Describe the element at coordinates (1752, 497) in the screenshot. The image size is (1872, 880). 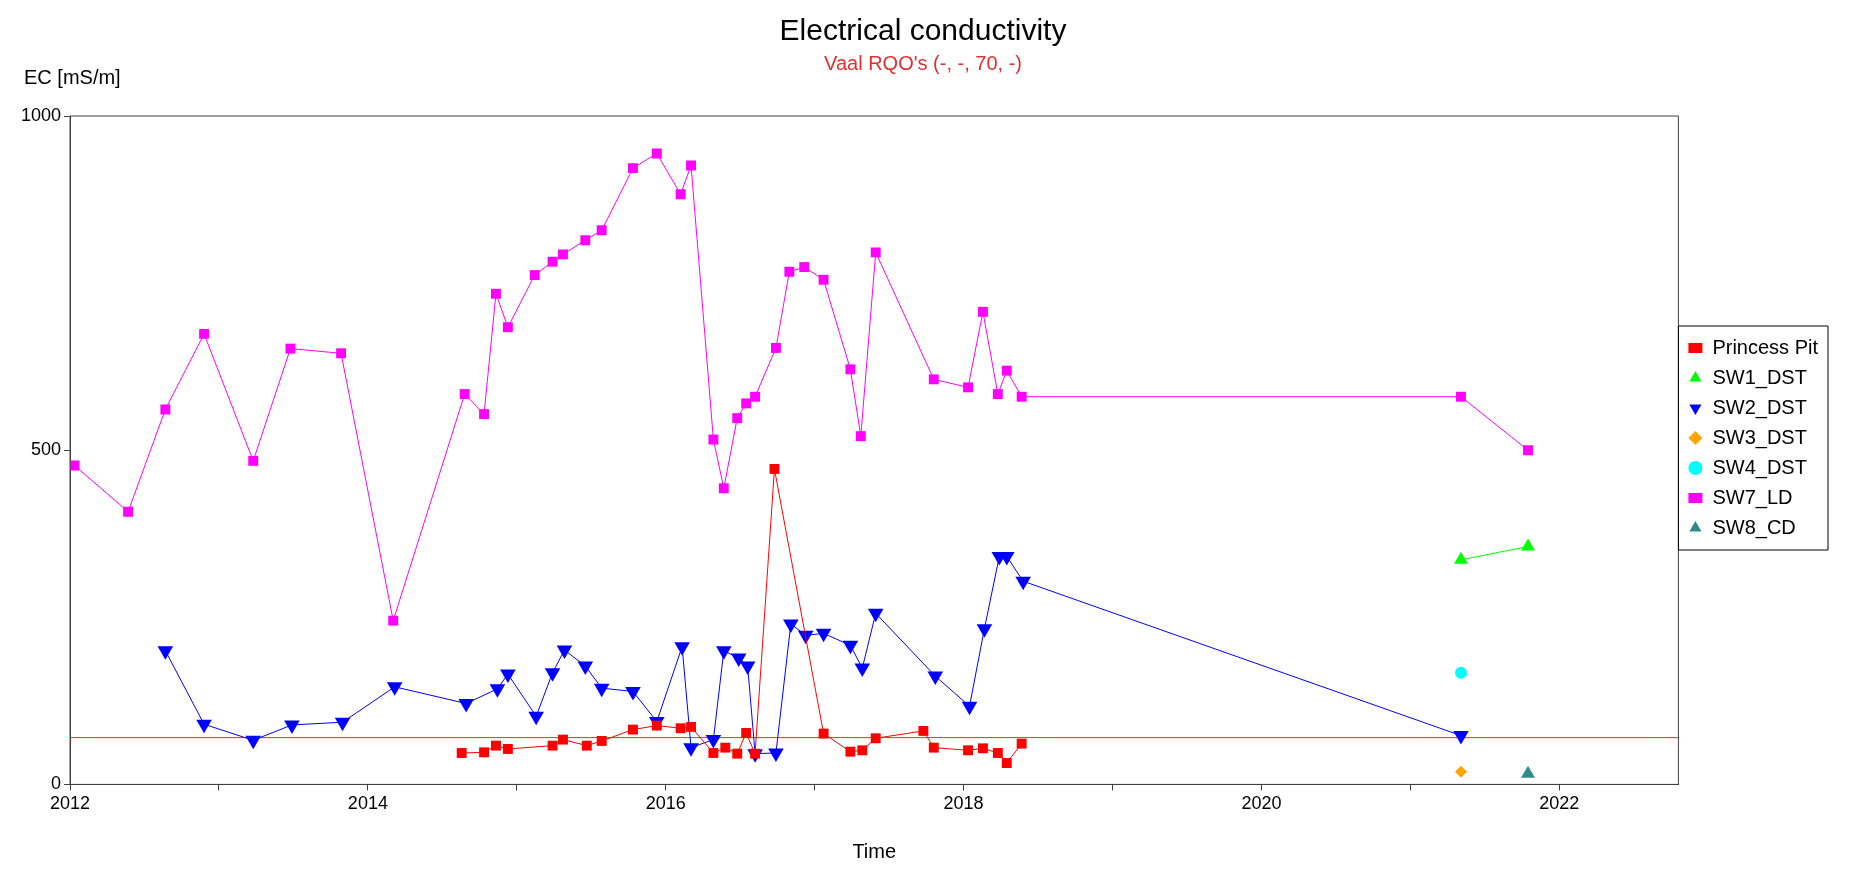
I see `legend-label: SW7_LD` at that location.